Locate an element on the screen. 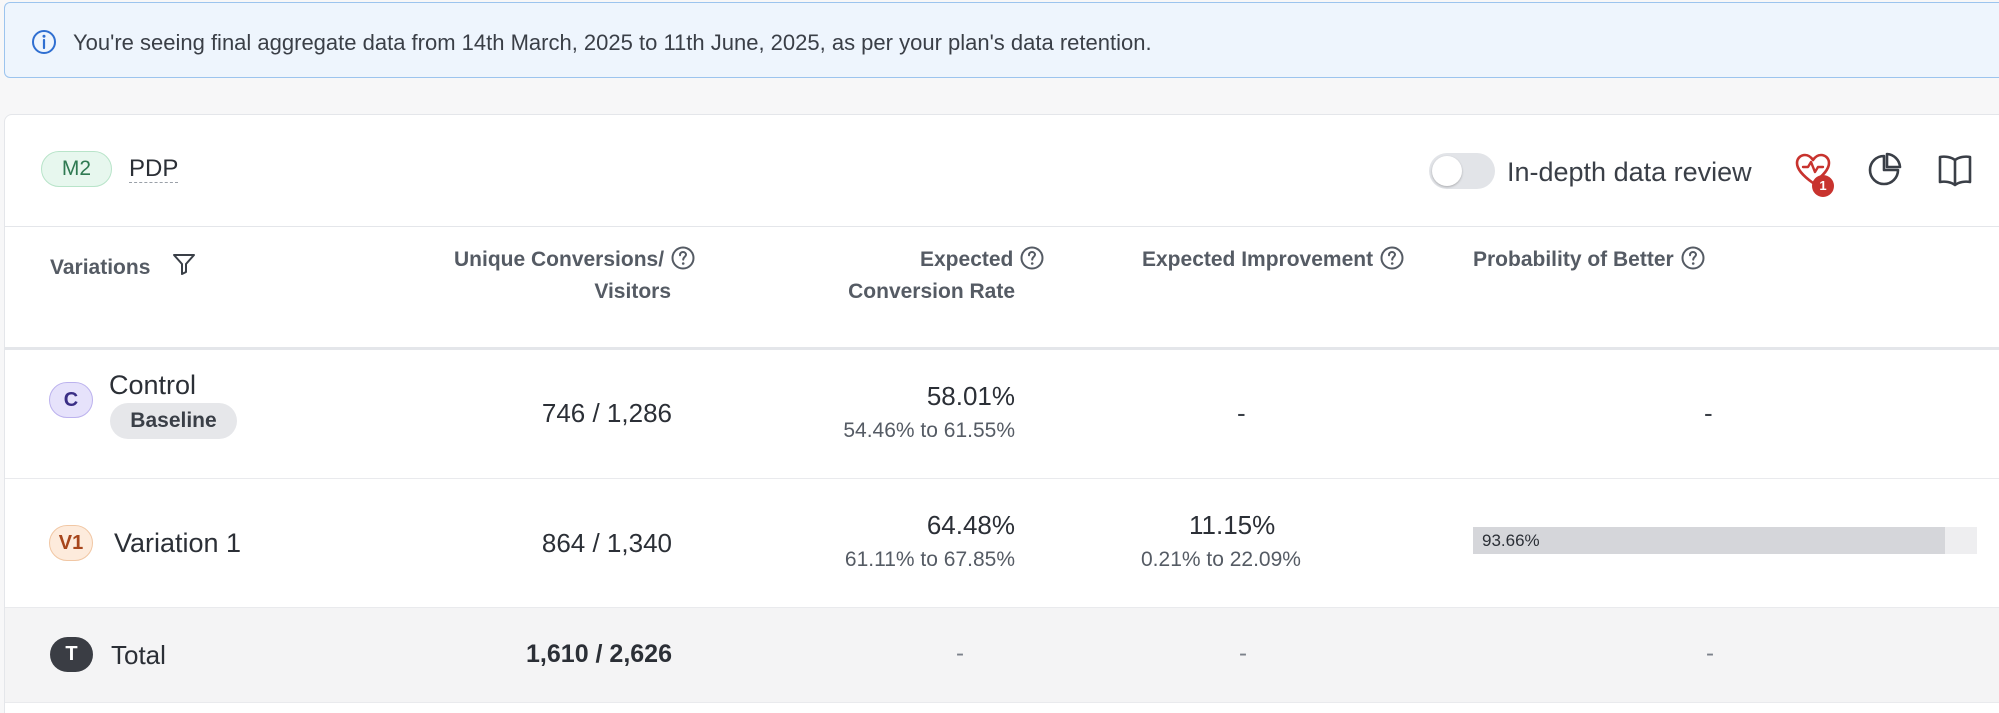 The height and width of the screenshot is (713, 1999). toggle-knob is located at coordinates (1447, 171).